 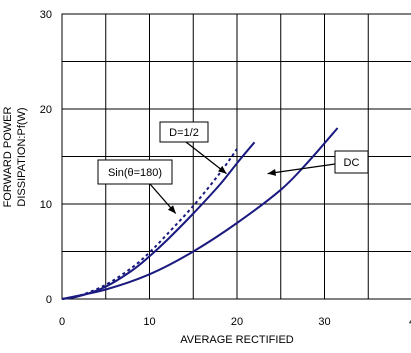 I want to click on y-axis-label-line-2: DISSIPATION:Pf(W), so click(x=22, y=156).